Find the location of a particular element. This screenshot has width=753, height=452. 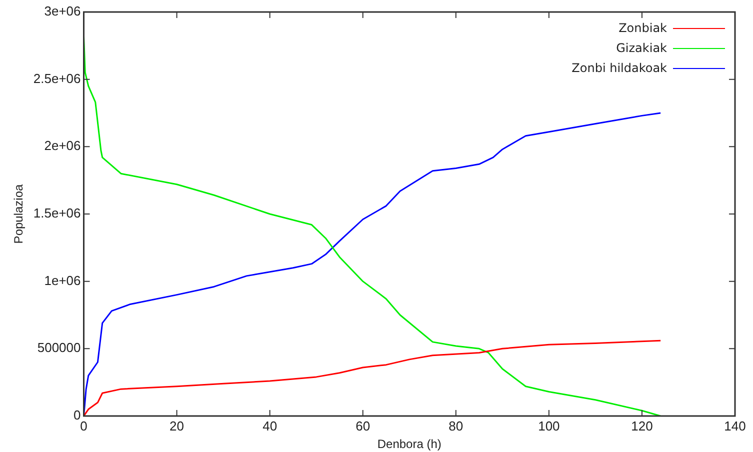

x-tick-label: 80 is located at coordinates (456, 426).